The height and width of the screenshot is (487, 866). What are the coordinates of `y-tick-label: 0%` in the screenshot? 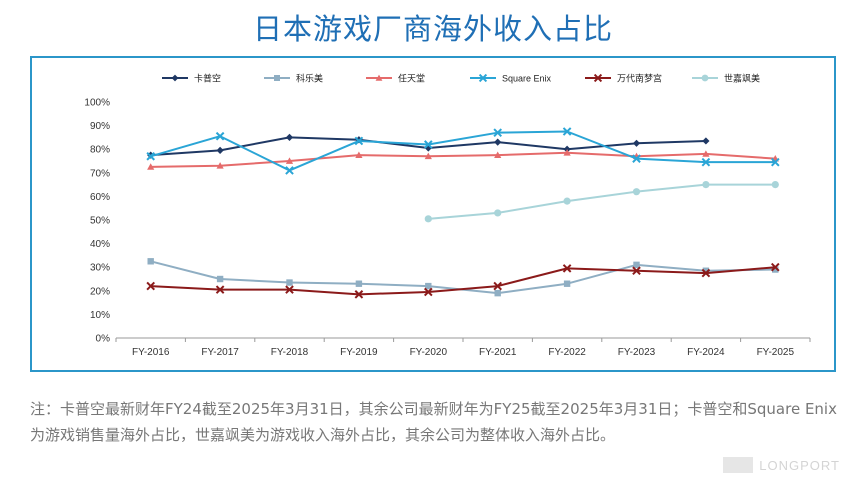 It's located at (103, 339).